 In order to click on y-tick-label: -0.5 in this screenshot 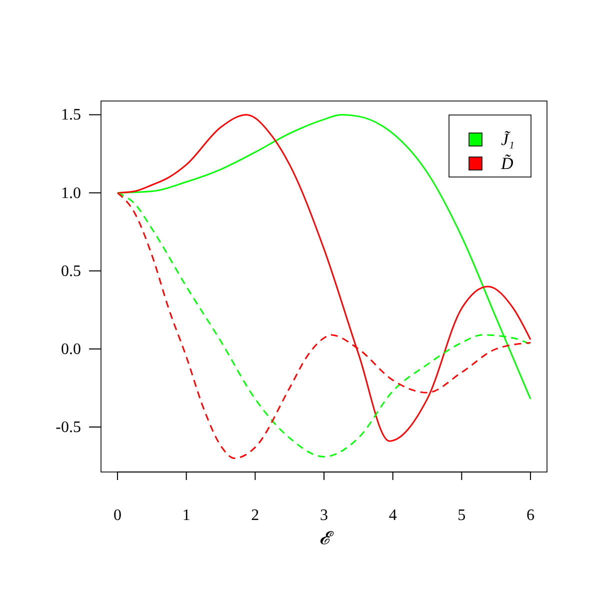, I will do `click(68, 427)`.